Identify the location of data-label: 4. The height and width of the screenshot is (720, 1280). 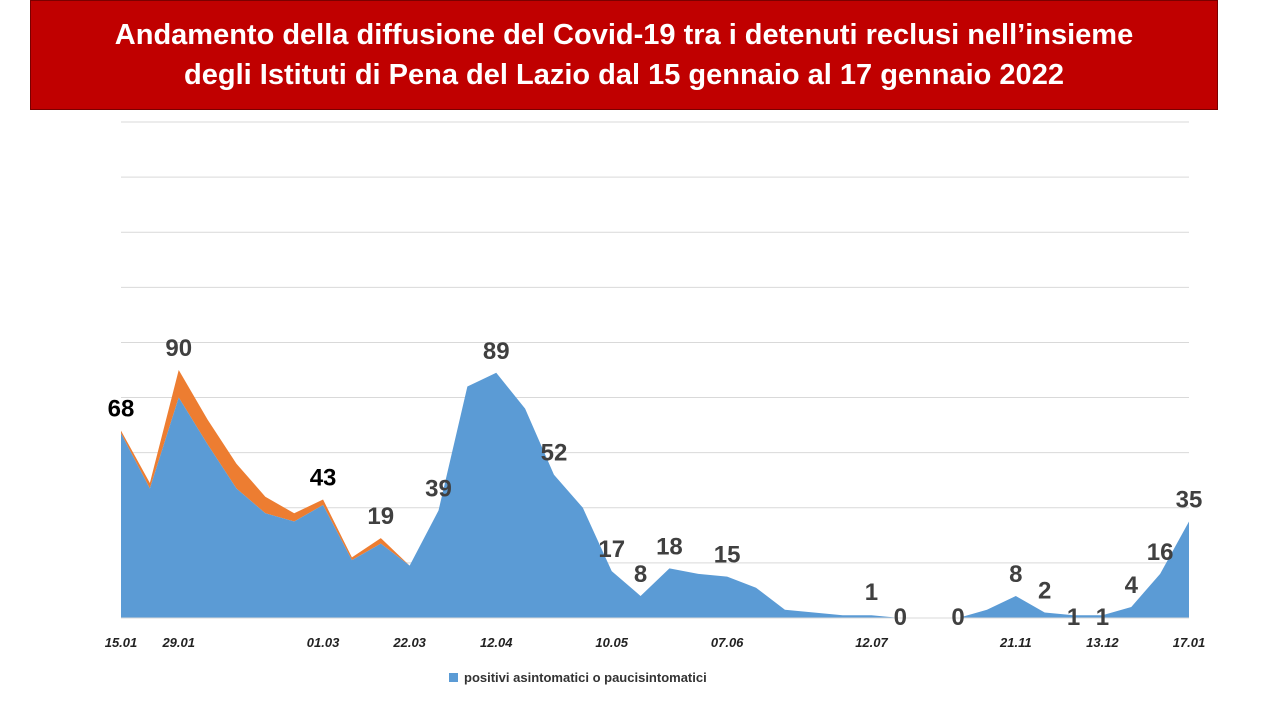
(1132, 585).